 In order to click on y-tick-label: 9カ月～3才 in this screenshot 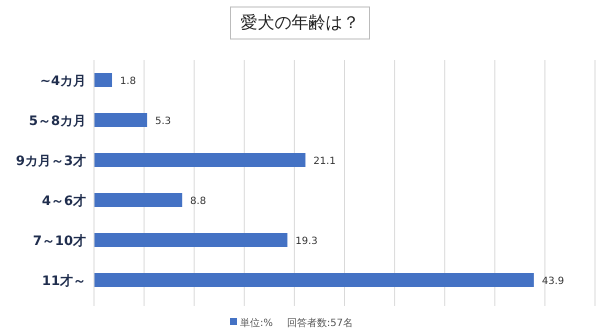, I will do `click(51, 161)`.